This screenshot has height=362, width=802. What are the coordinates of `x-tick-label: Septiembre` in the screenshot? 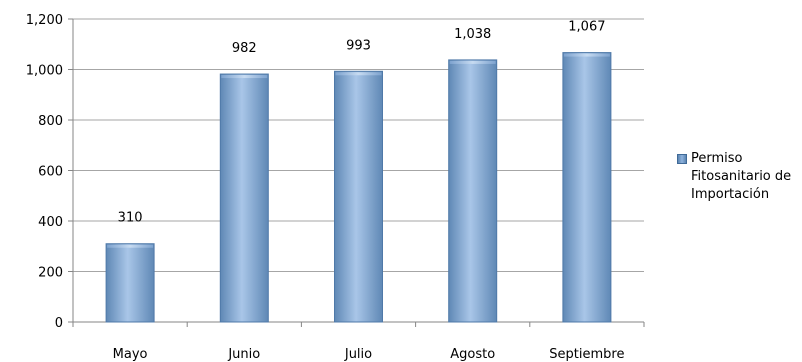 It's located at (586, 354).